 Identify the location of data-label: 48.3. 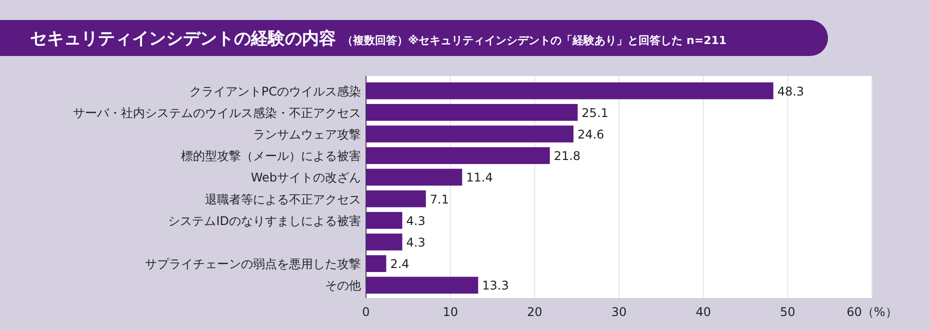
(790, 91).